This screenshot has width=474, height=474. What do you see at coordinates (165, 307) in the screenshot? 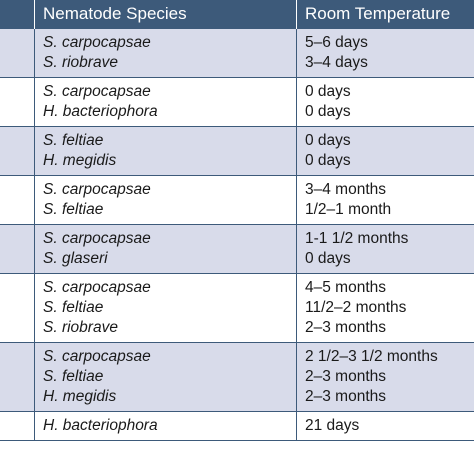
I see `species-cell: S. carpocapsae S. feltiae S. riobrave` at bounding box center [165, 307].